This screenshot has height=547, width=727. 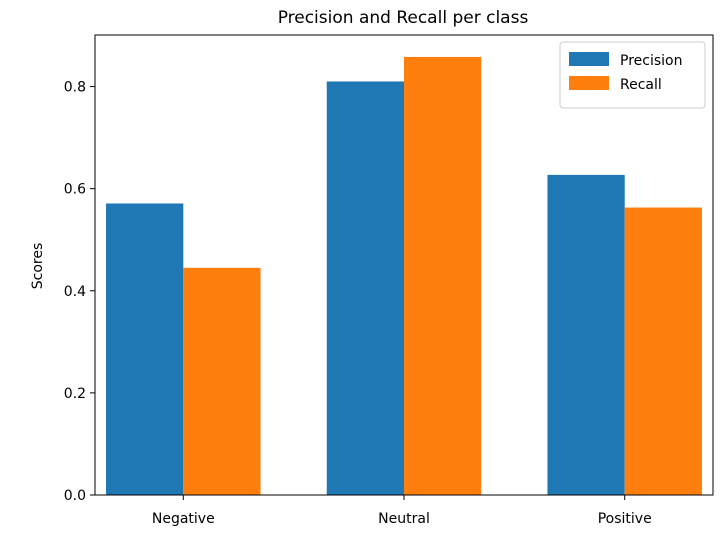 I want to click on x-axis: Negative Neutral Positive, so click(x=402, y=511).